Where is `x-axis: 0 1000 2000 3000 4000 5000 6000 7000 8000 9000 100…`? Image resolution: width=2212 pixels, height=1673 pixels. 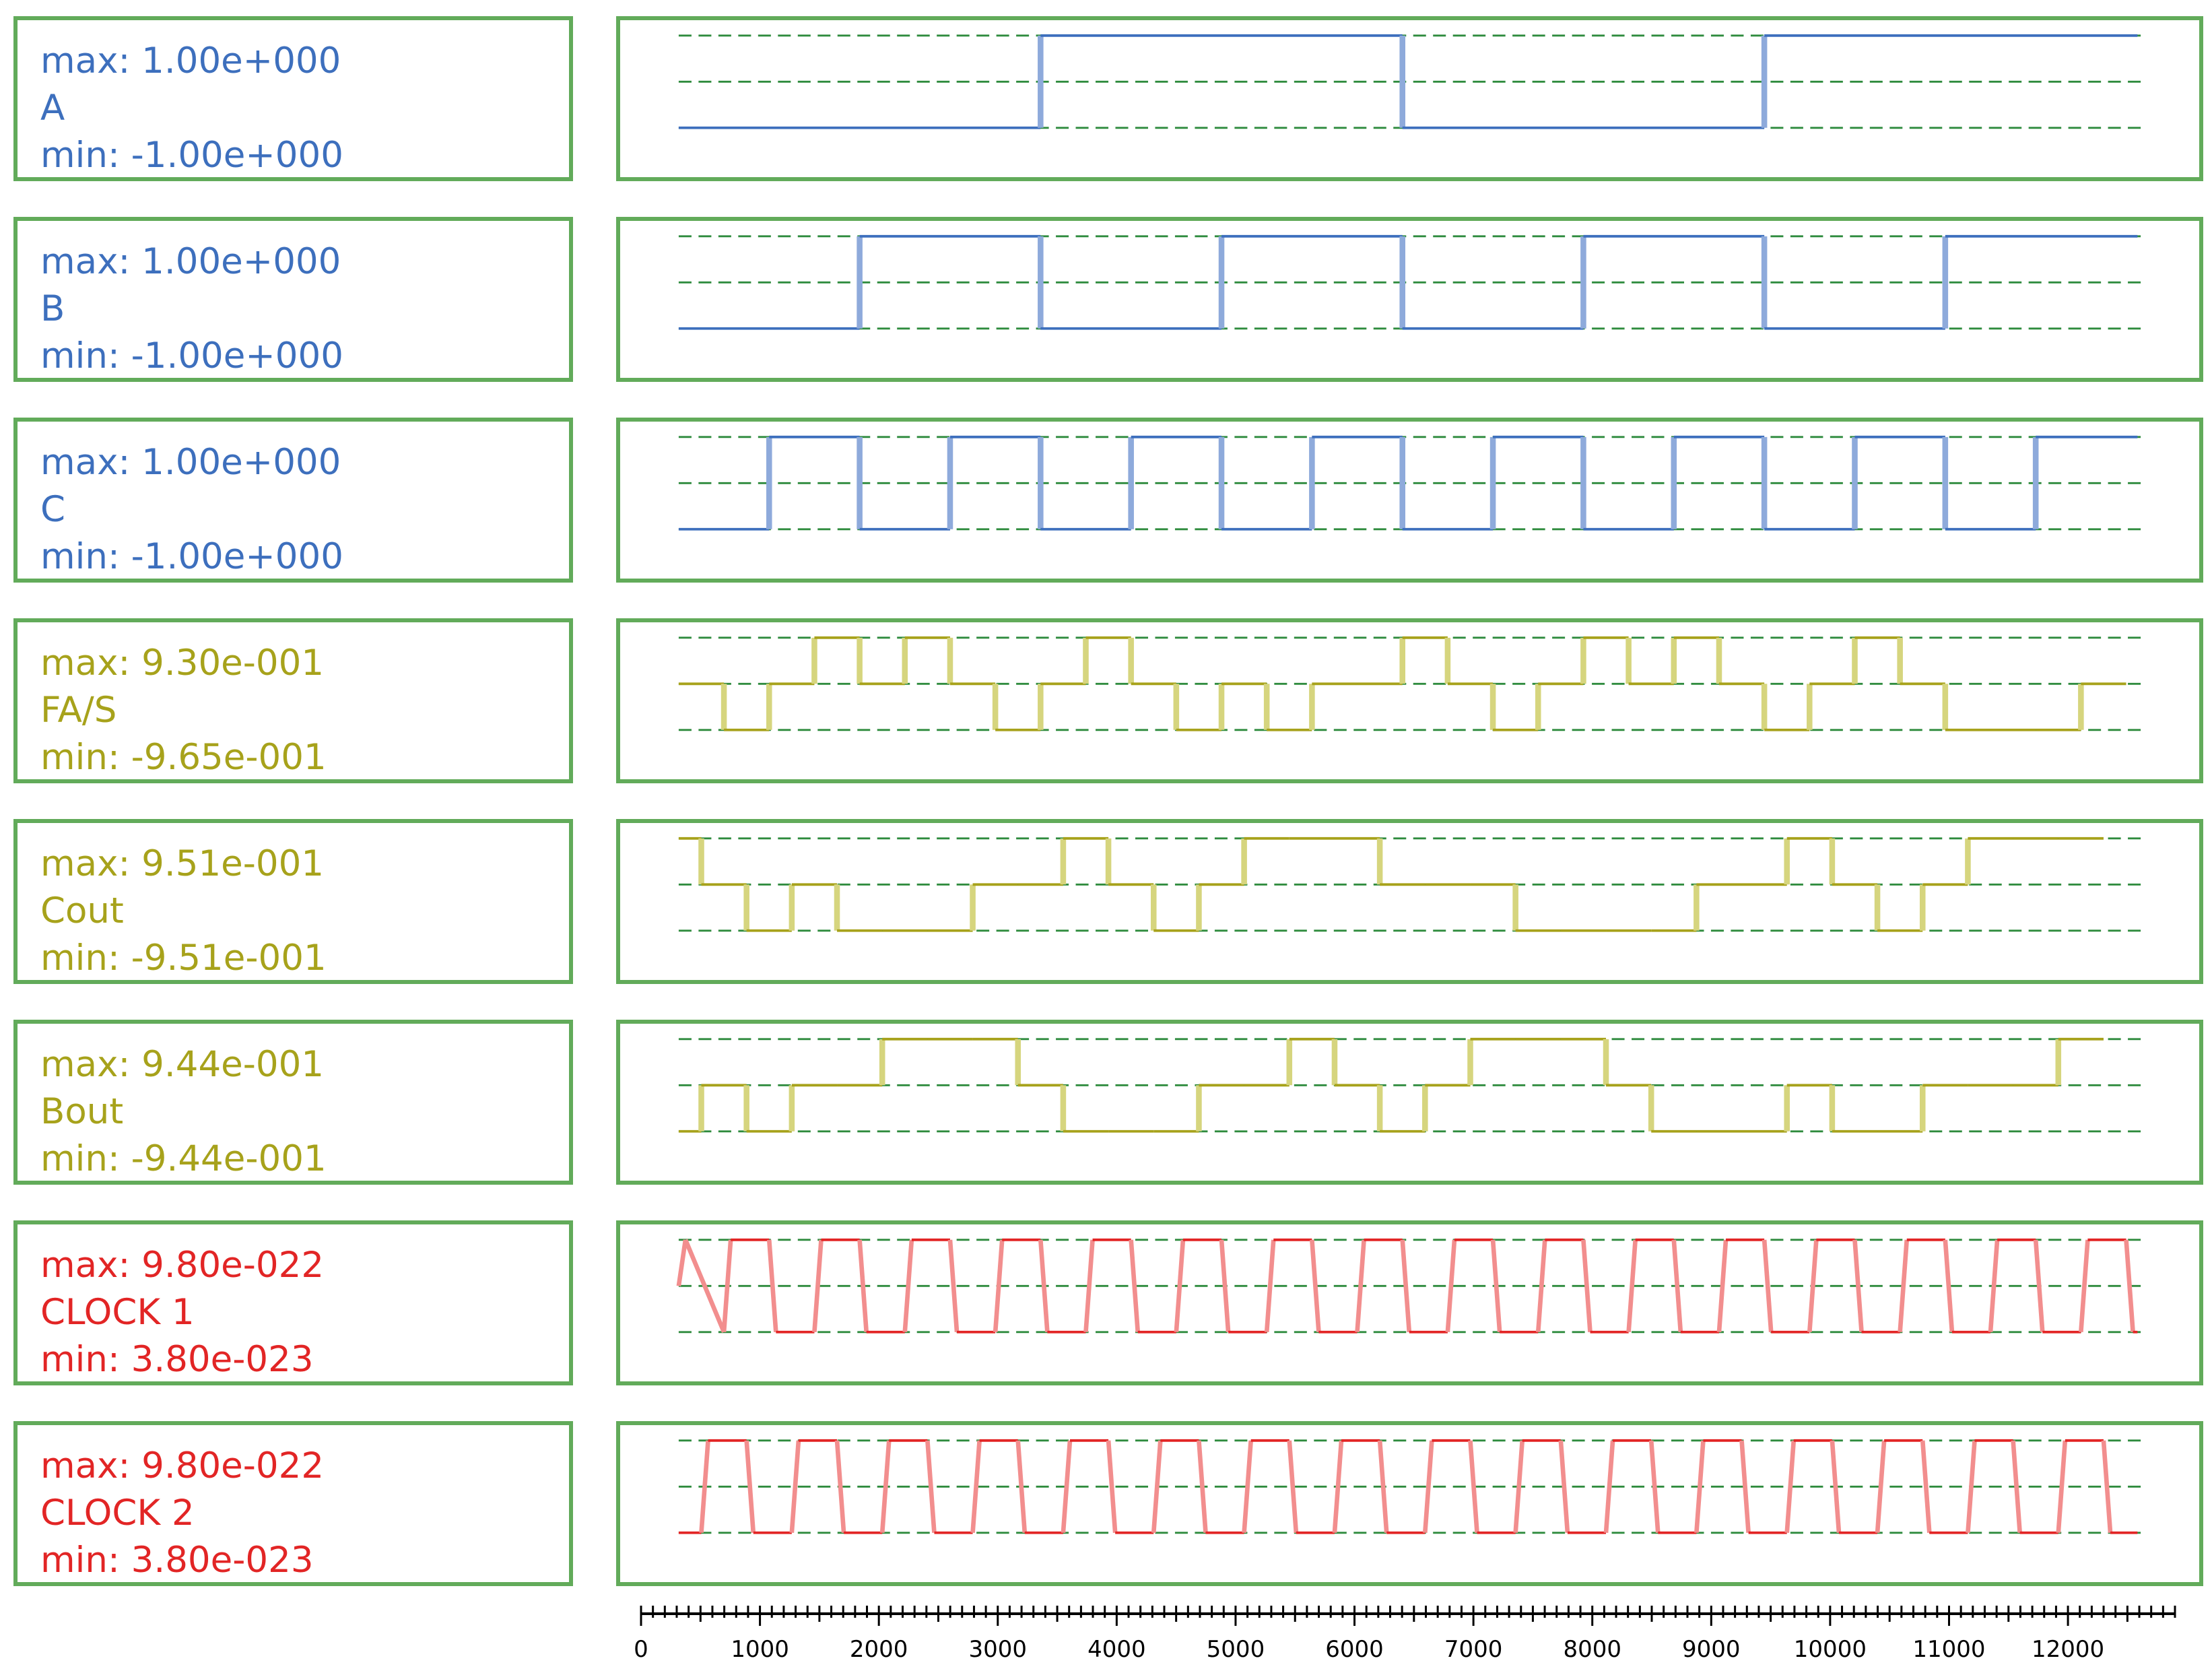 x-axis: 0 1000 2000 3000 4000 5000 6000 7000 8000 9000 100… is located at coordinates (1405, 1634).